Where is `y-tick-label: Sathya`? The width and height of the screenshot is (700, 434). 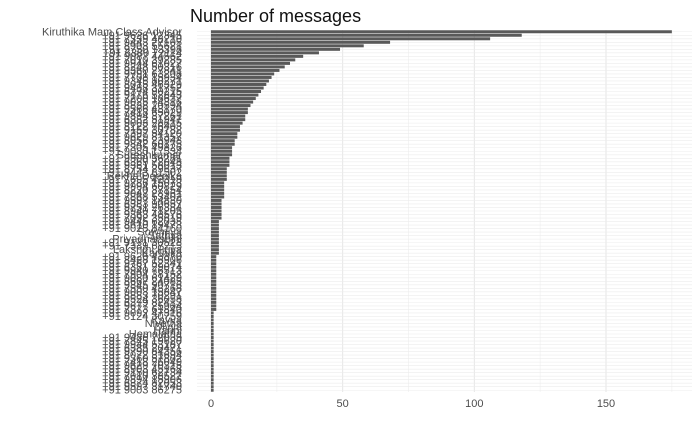
y-tick-label: Sathya is located at coordinates (165, 236).